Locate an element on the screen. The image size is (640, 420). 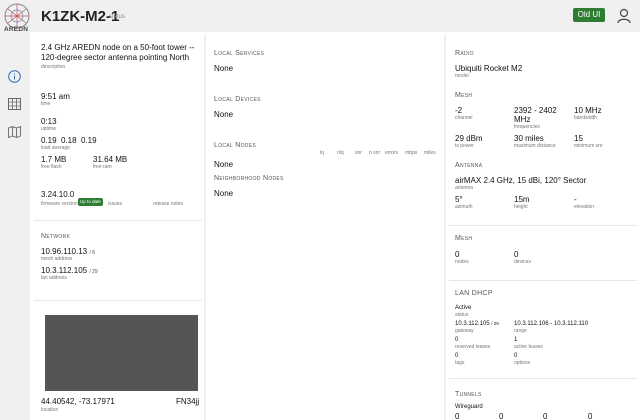
network-section-title: Network is located at coordinates (56, 236).